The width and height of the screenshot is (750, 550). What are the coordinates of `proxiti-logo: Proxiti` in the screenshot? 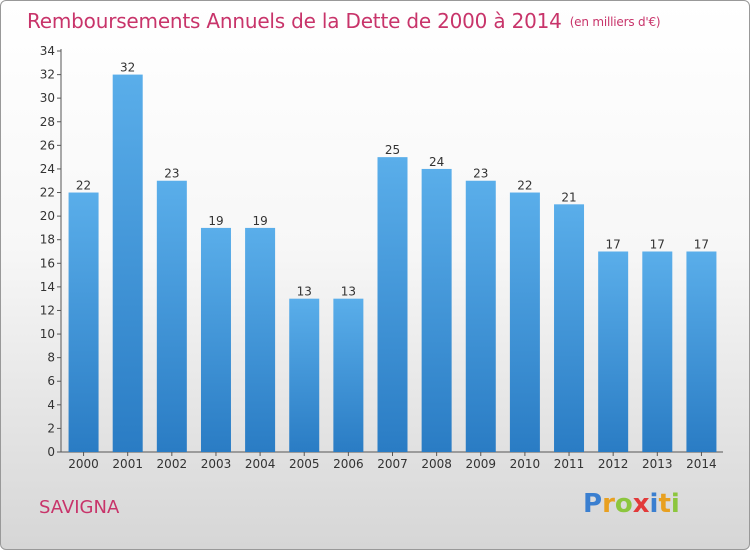 It's located at (631, 504).